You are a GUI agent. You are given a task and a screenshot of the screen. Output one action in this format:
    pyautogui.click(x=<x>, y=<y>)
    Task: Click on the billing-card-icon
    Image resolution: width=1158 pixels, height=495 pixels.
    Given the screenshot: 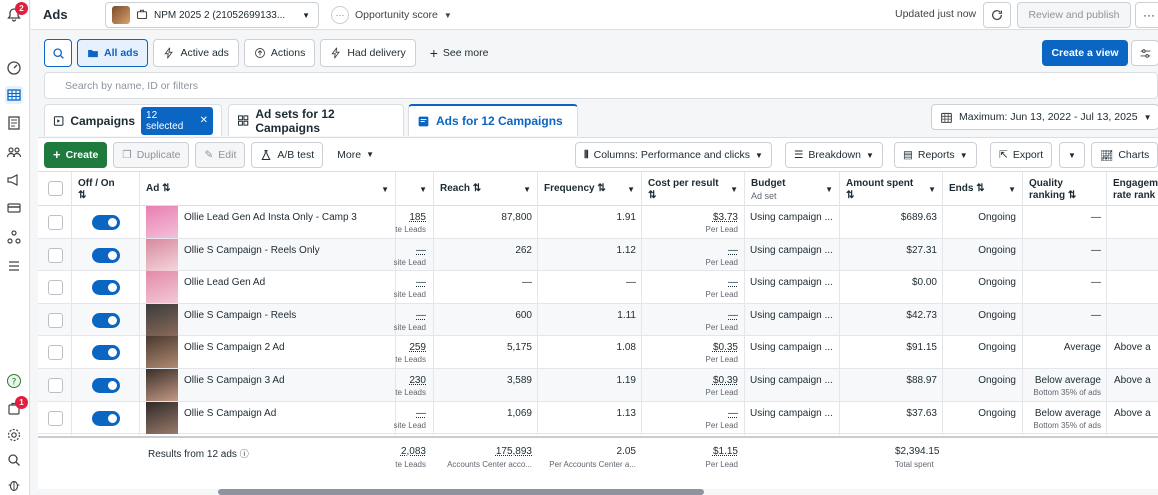 What is the action you would take?
    pyautogui.click(x=14, y=208)
    